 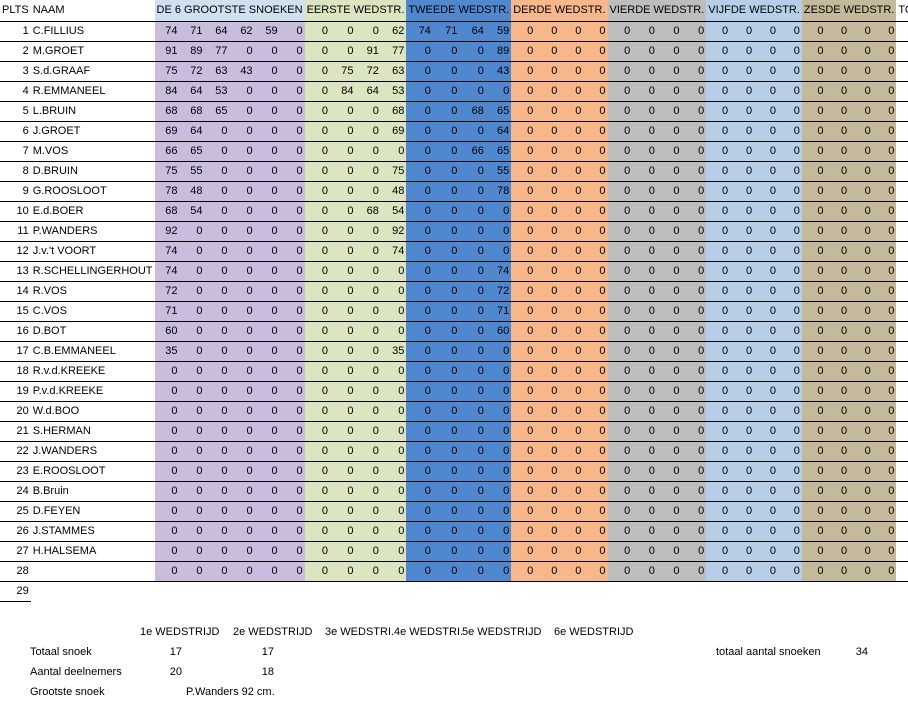 I want to click on score-cell: 78, so click(x=498, y=191).